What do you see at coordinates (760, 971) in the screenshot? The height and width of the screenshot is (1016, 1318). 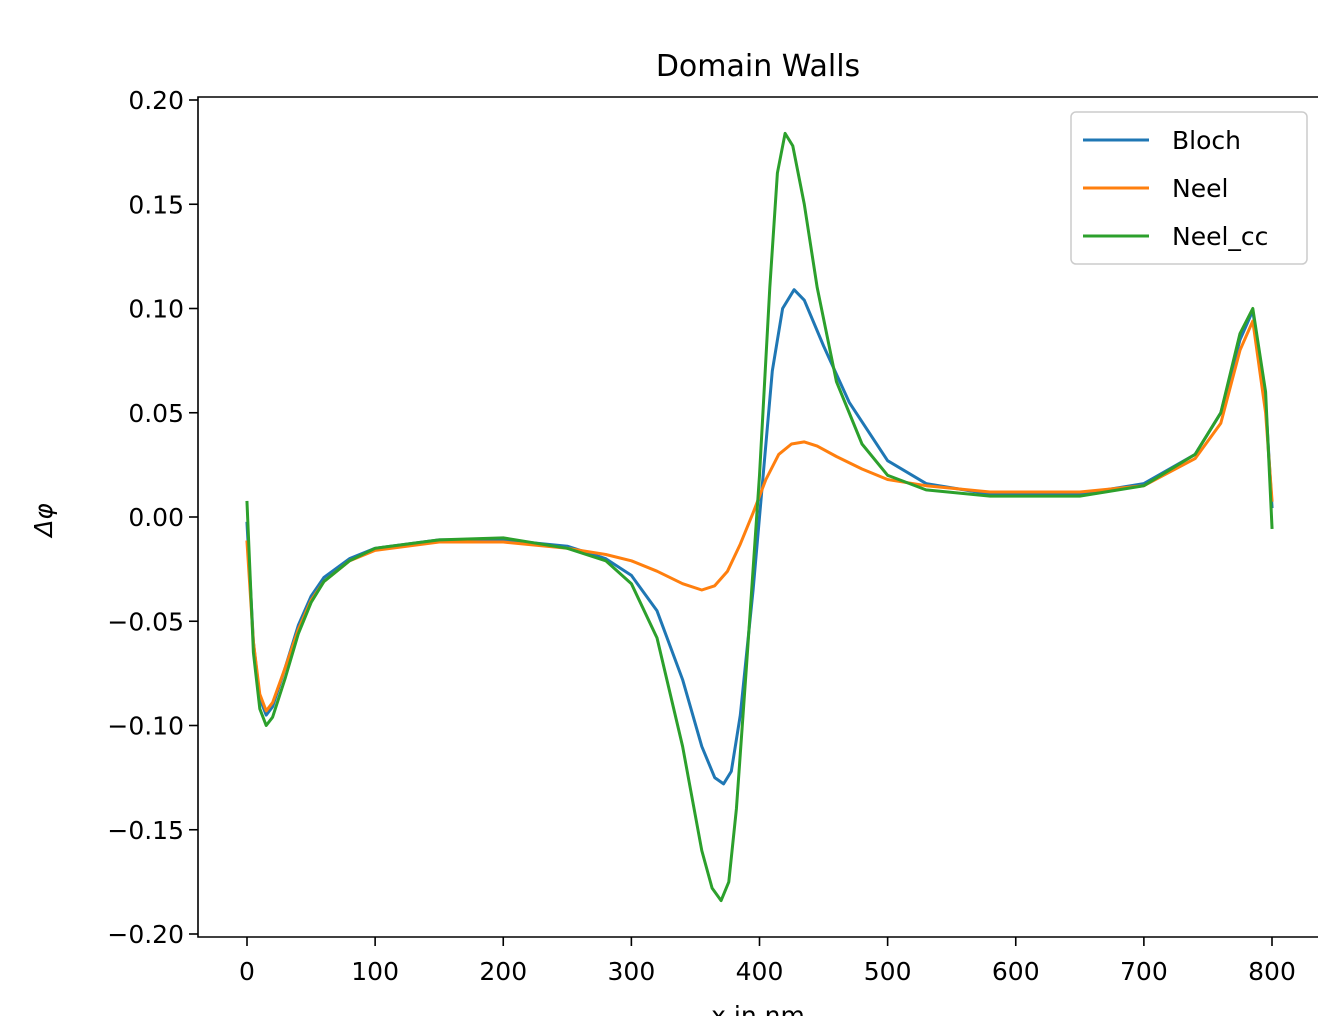 I see `x-tick-label: 400` at bounding box center [760, 971].